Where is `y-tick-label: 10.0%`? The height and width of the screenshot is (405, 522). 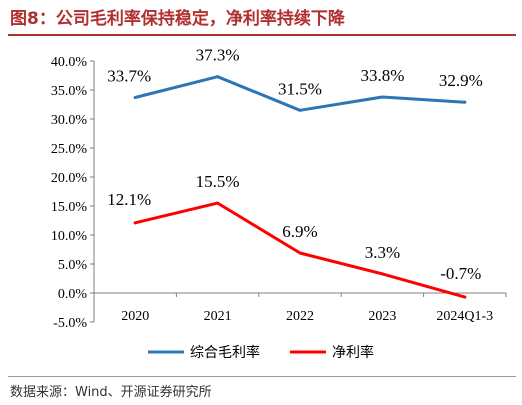
y-tick-label: 10.0% is located at coordinates (69, 236).